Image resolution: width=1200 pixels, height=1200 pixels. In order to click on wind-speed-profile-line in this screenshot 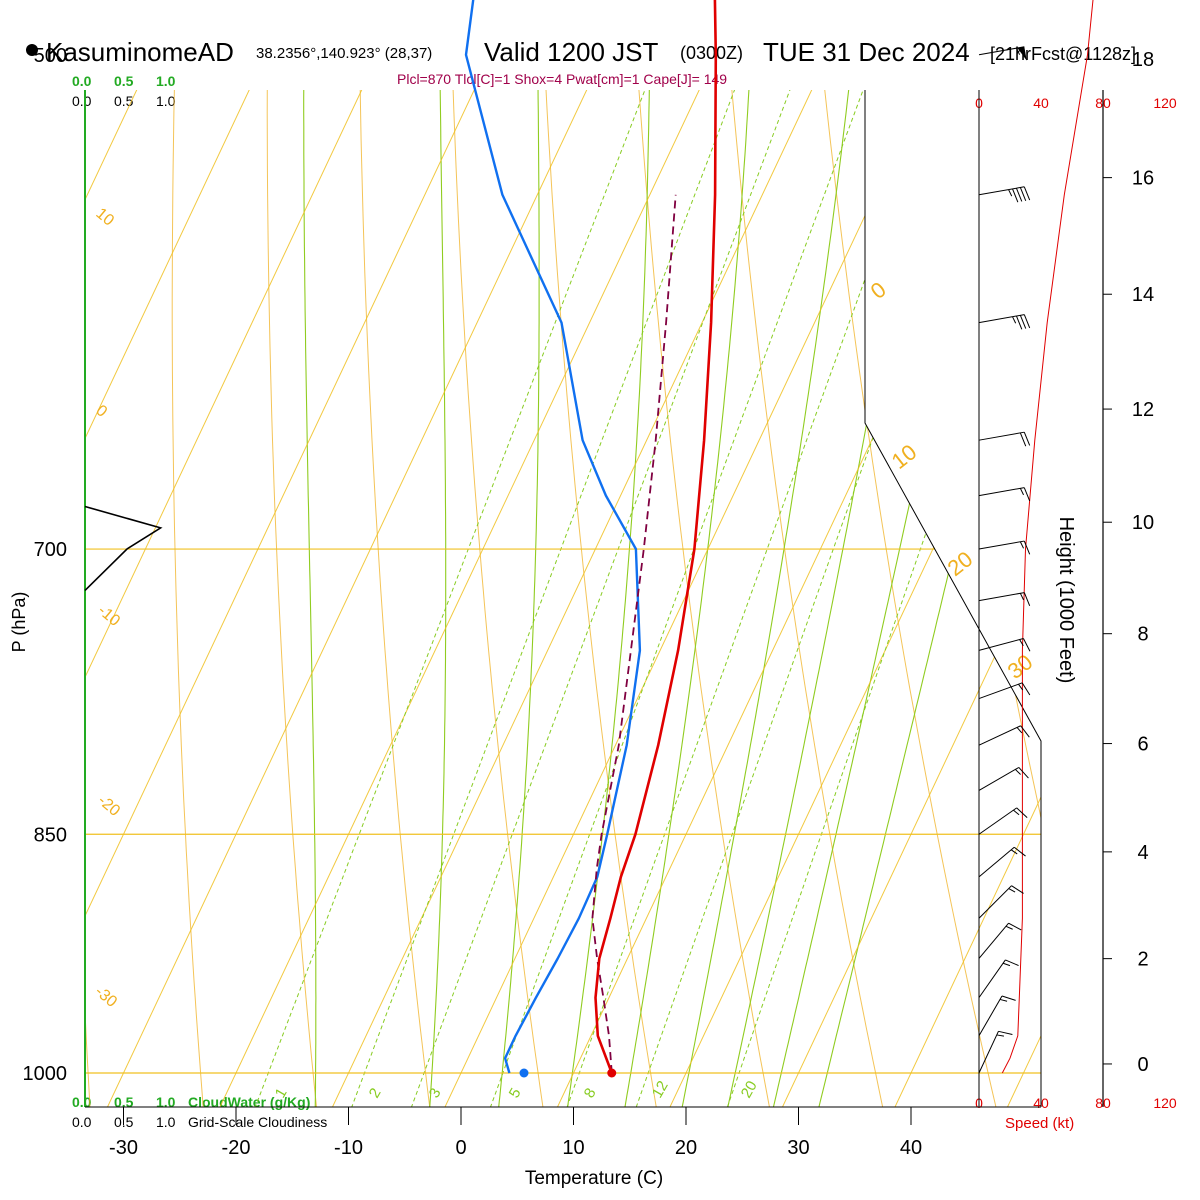, I will do `click(1047, 537)`.